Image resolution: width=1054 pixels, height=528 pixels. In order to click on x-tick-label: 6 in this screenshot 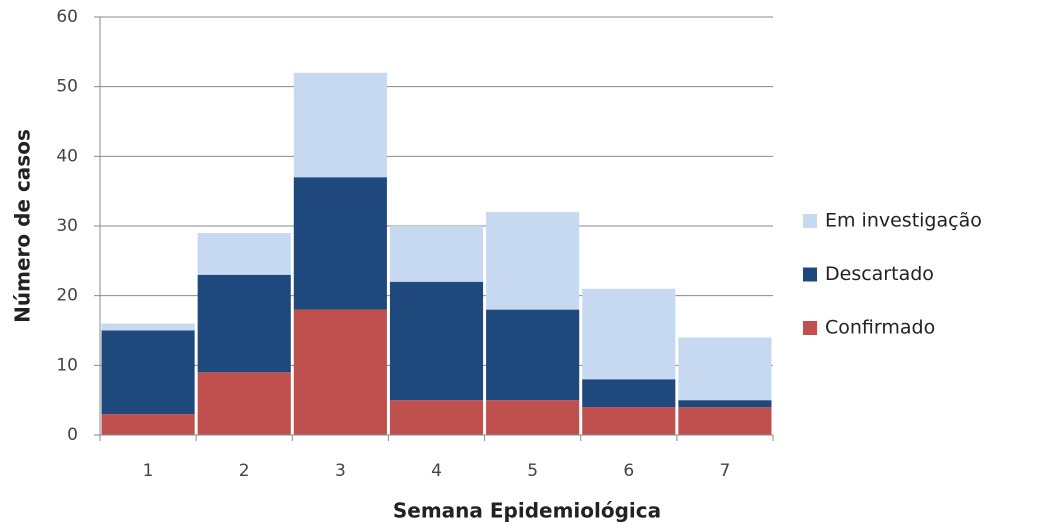, I will do `click(628, 471)`.